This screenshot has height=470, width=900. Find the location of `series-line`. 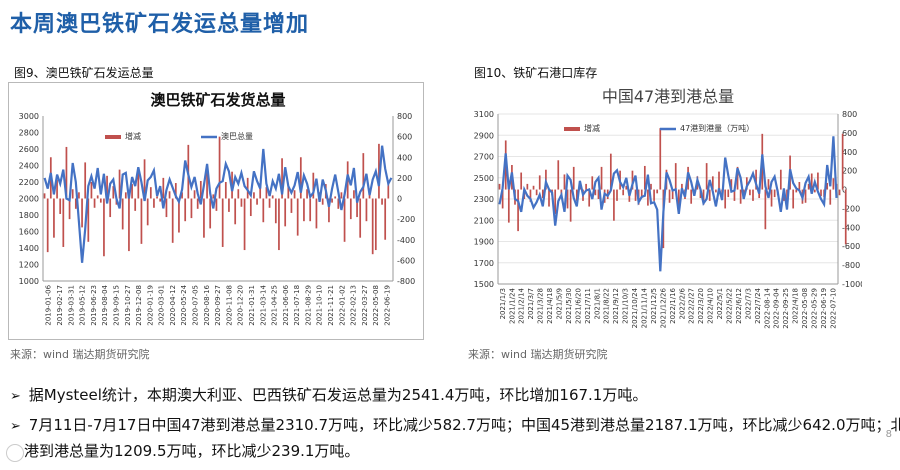

series-line is located at coordinates (668, 204).